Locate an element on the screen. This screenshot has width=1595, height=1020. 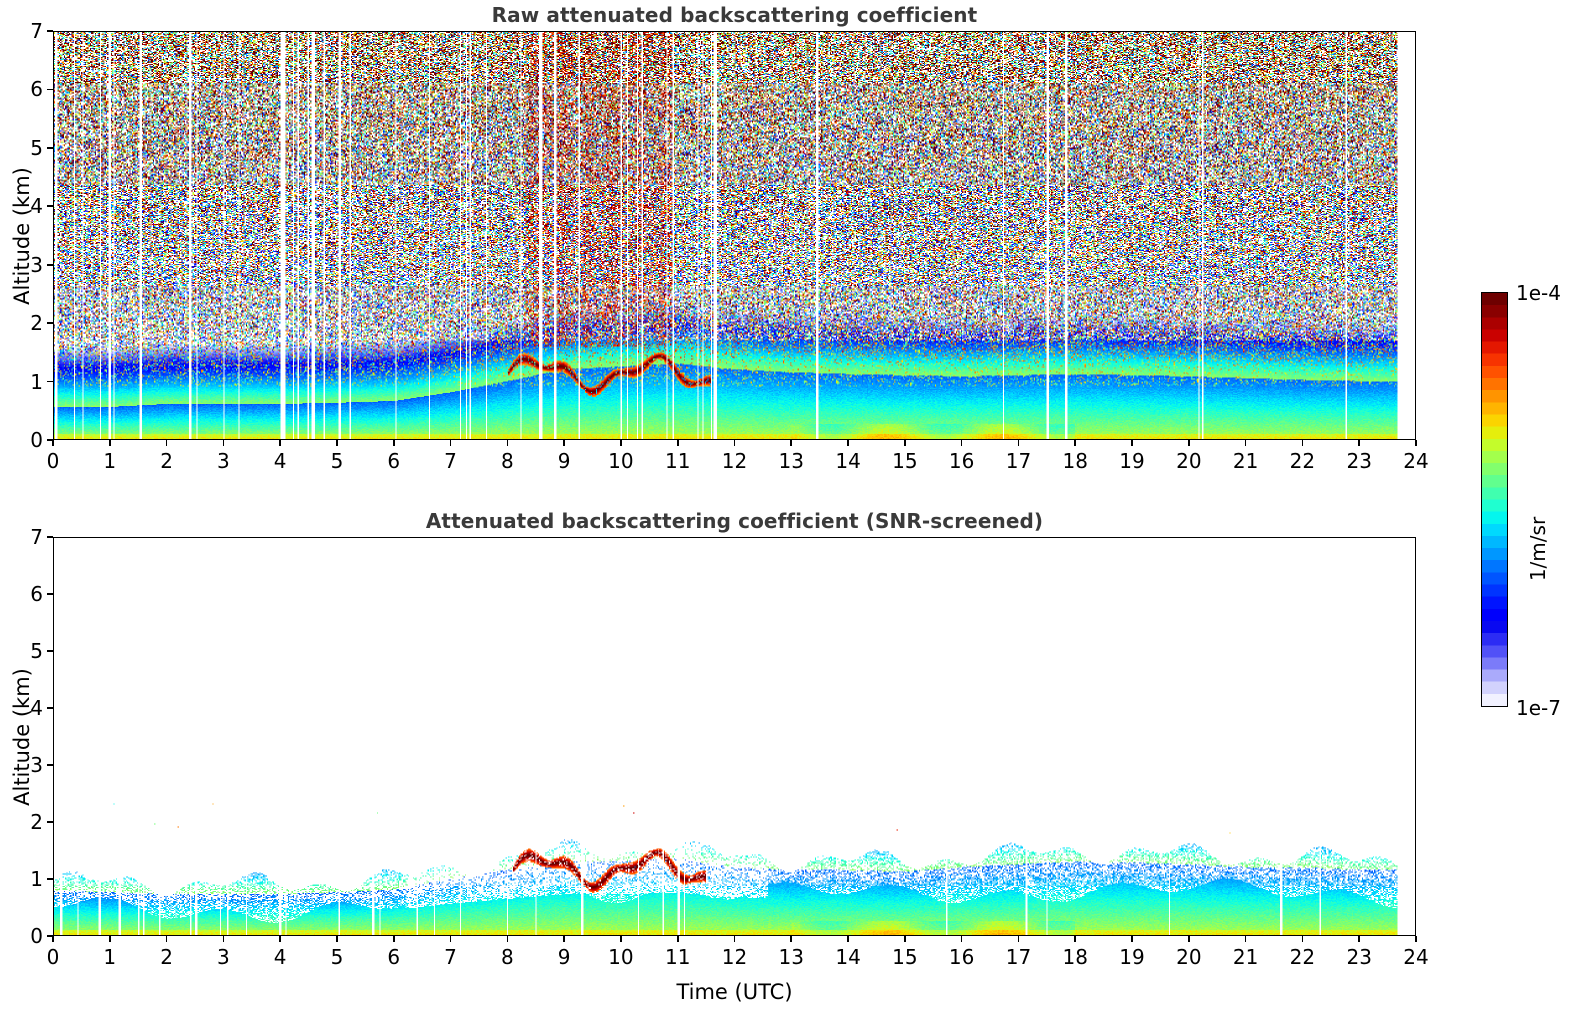
x-tick-label: 24 is located at coordinates (1416, 461).